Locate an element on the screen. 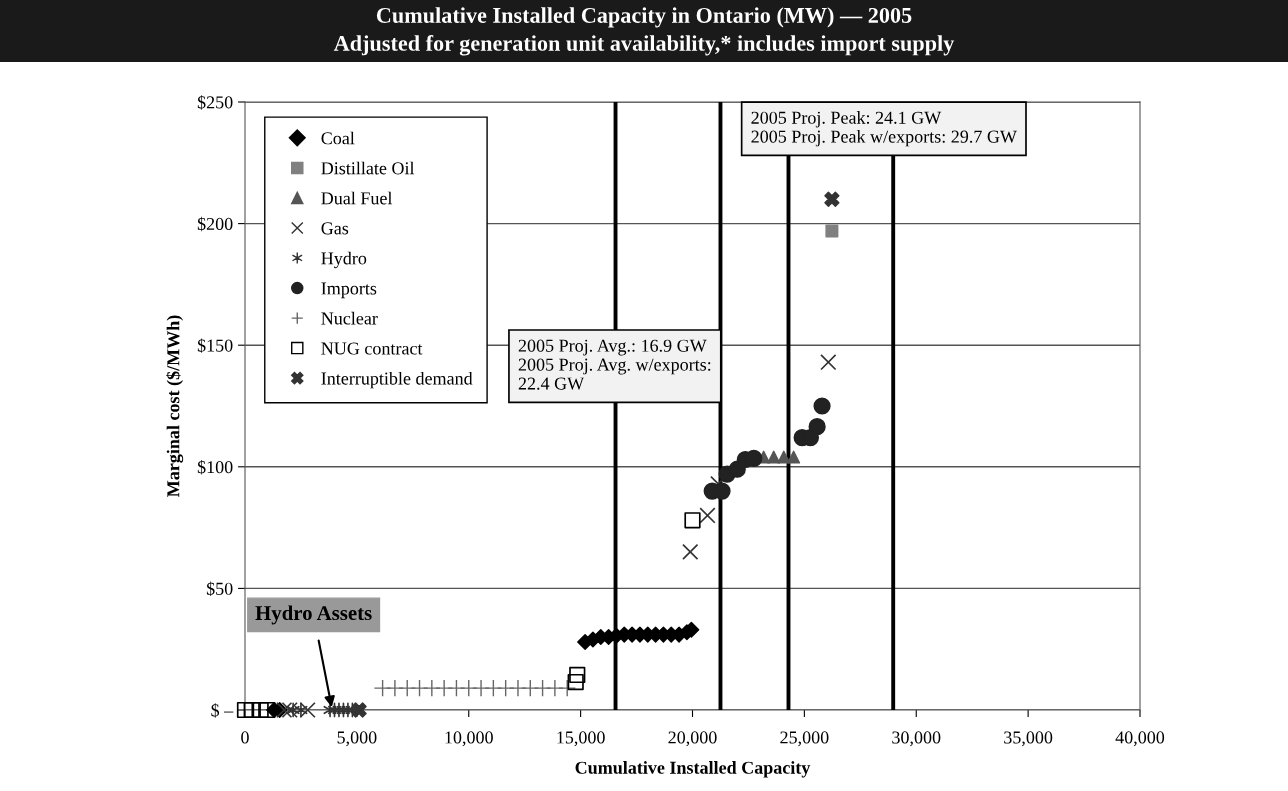 This screenshot has width=1288, height=791. legend-label: NUG contract is located at coordinates (372, 348).